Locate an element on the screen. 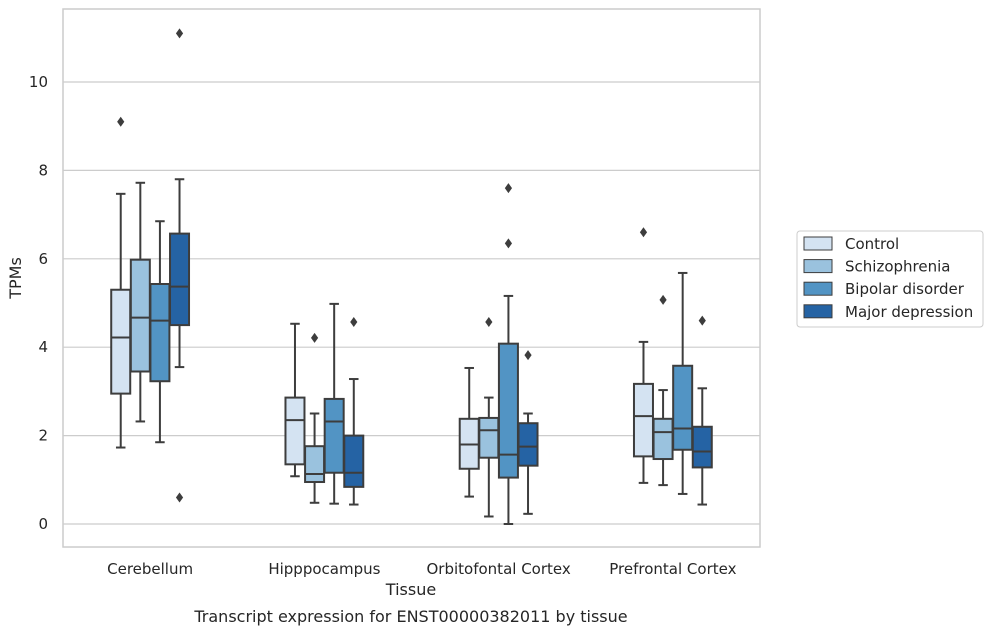 The width and height of the screenshot is (992, 634). legend-label: Bipolar disorder is located at coordinates (905, 289).